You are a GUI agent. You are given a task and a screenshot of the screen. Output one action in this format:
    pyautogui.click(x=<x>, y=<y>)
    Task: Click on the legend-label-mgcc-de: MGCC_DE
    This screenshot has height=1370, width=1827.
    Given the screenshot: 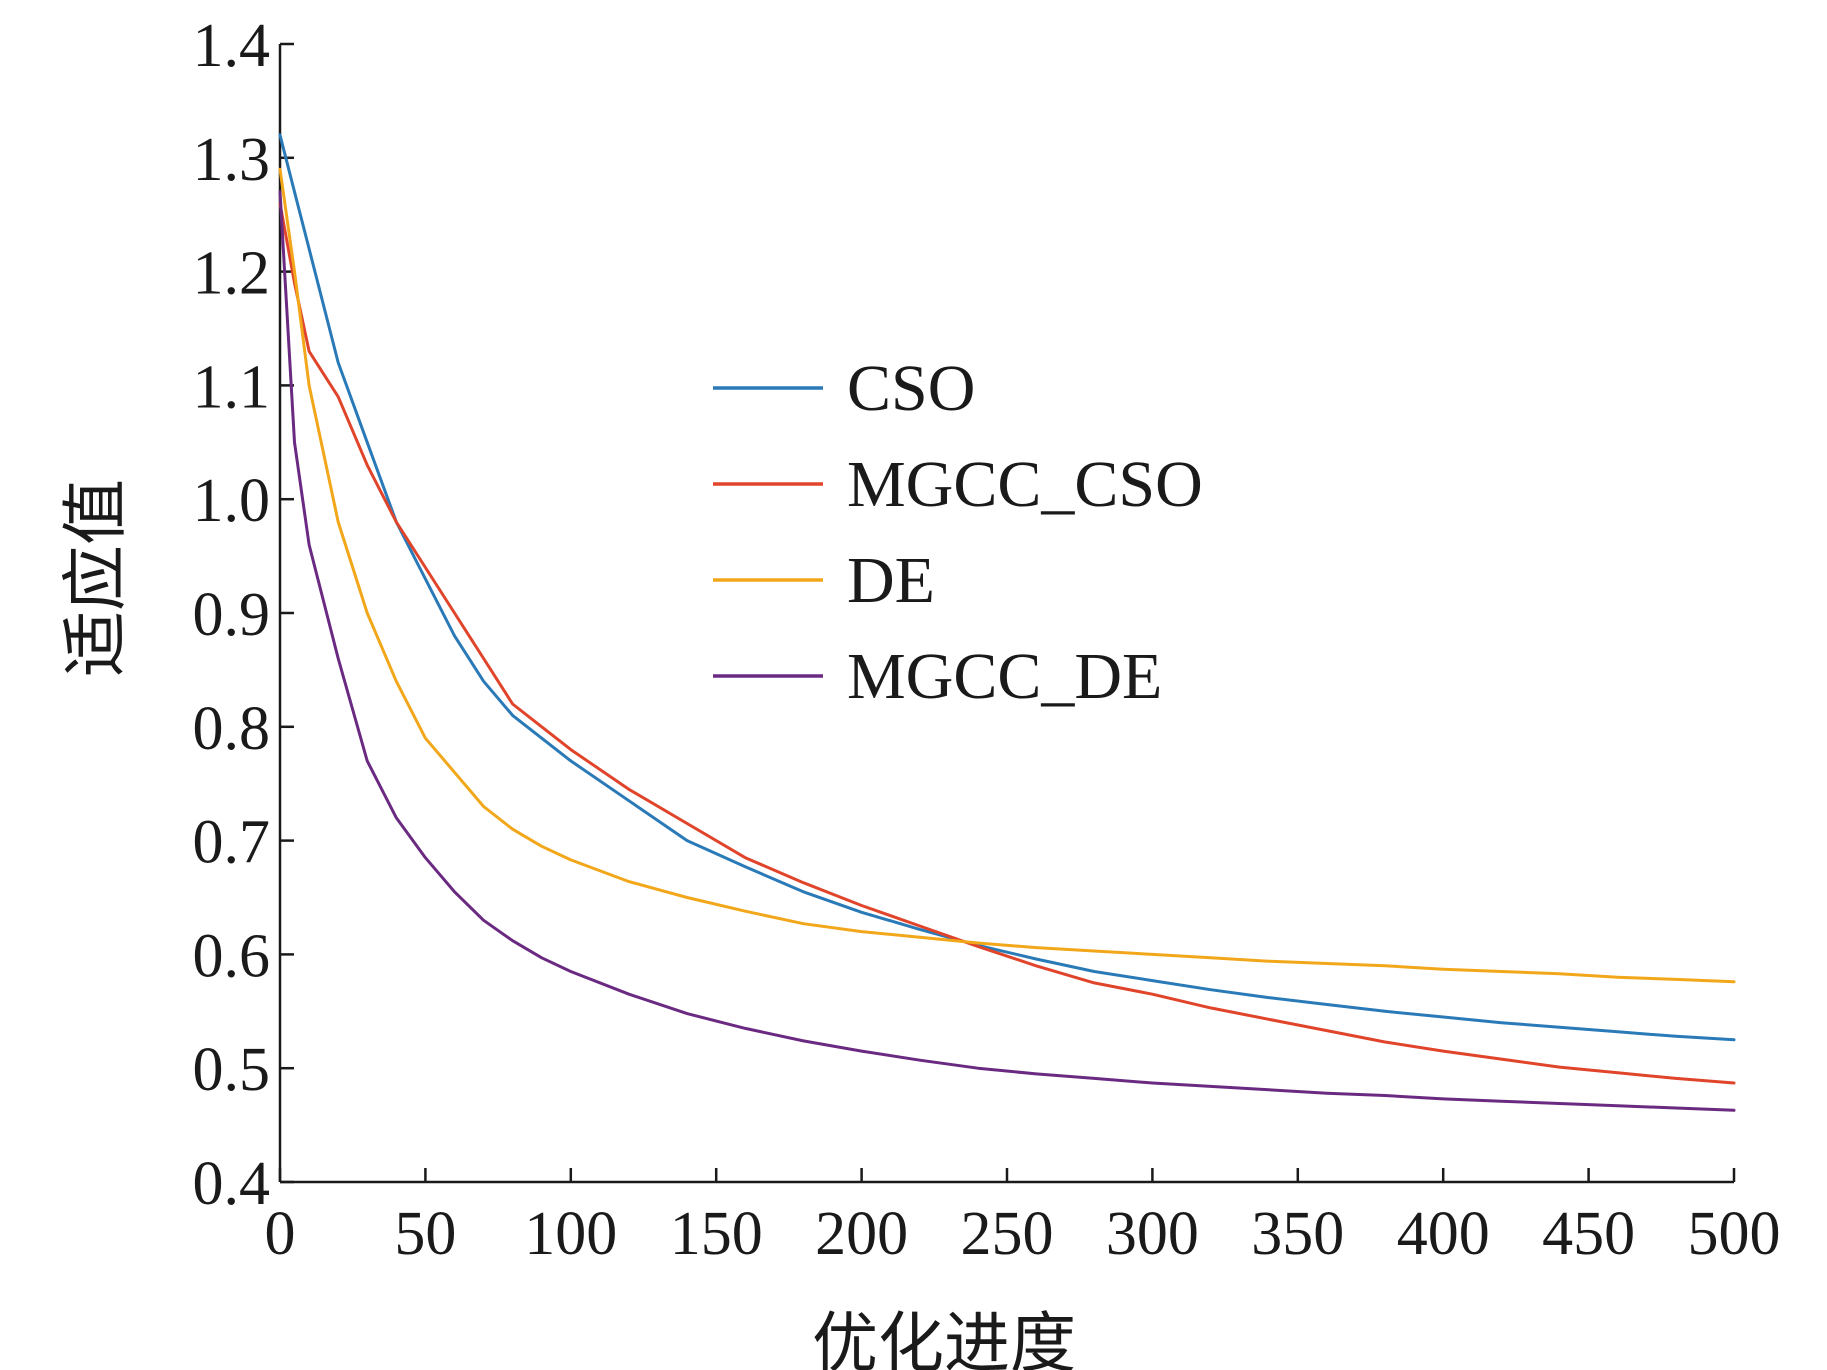 What is the action you would take?
    pyautogui.click(x=1004, y=676)
    